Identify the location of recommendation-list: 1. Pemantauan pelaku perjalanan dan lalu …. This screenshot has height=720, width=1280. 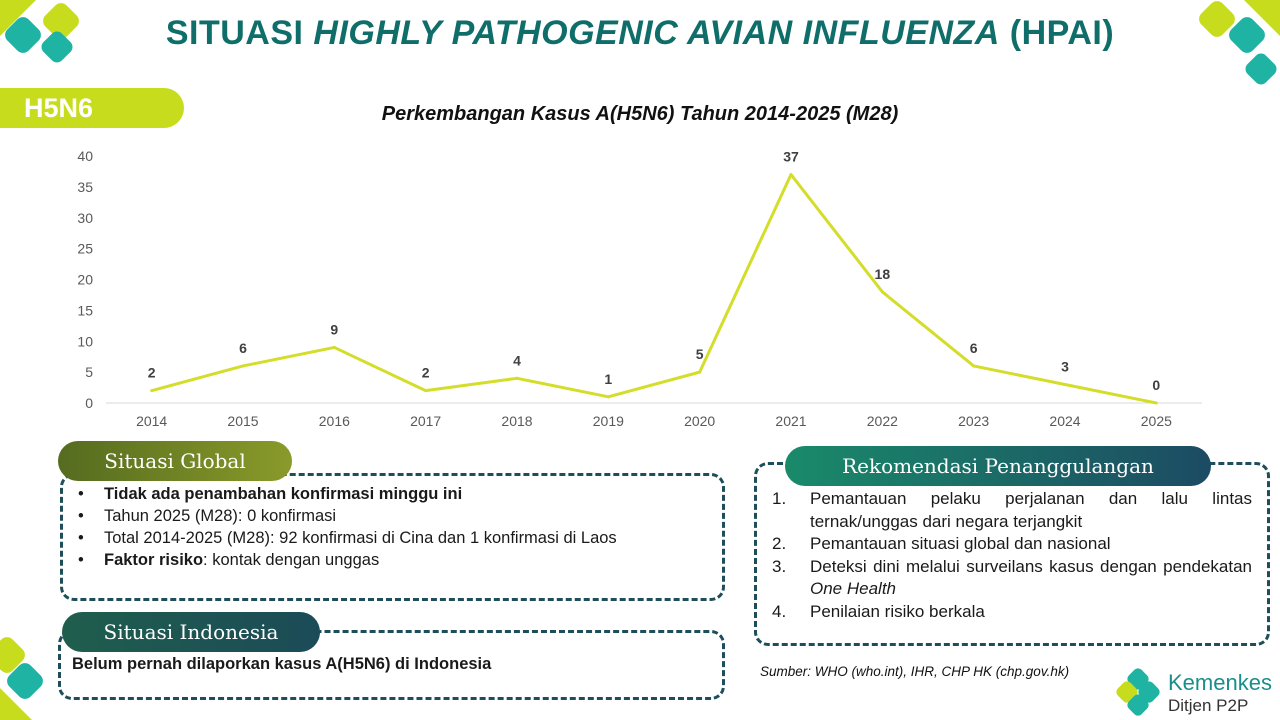
(1012, 555).